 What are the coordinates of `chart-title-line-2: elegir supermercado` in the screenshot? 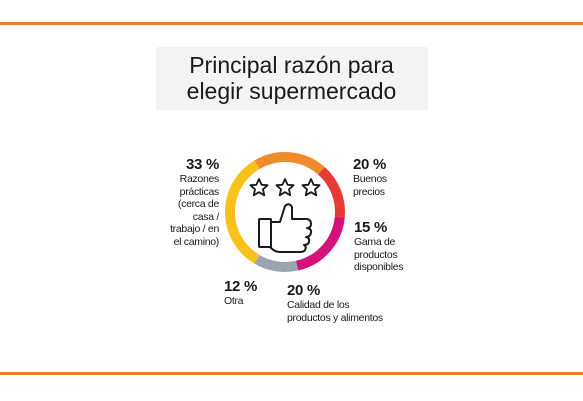 It's located at (291, 91).